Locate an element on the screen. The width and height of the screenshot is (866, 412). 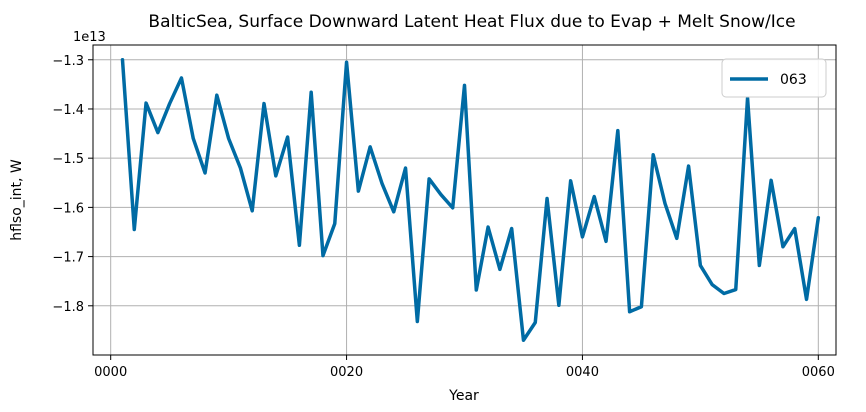
y-tick-label: −1.4 is located at coordinates (68, 110).